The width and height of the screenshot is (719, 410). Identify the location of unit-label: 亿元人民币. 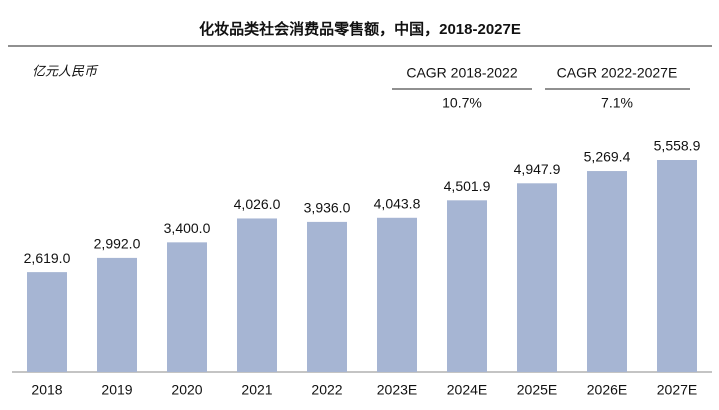
(65, 70).